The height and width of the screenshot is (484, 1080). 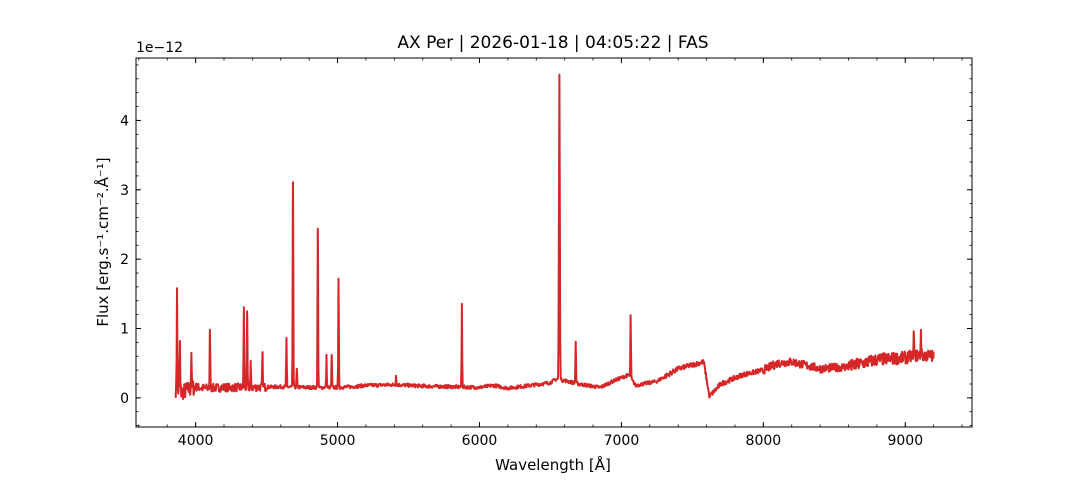 I want to click on x-tick-label: 5000, so click(x=338, y=441).